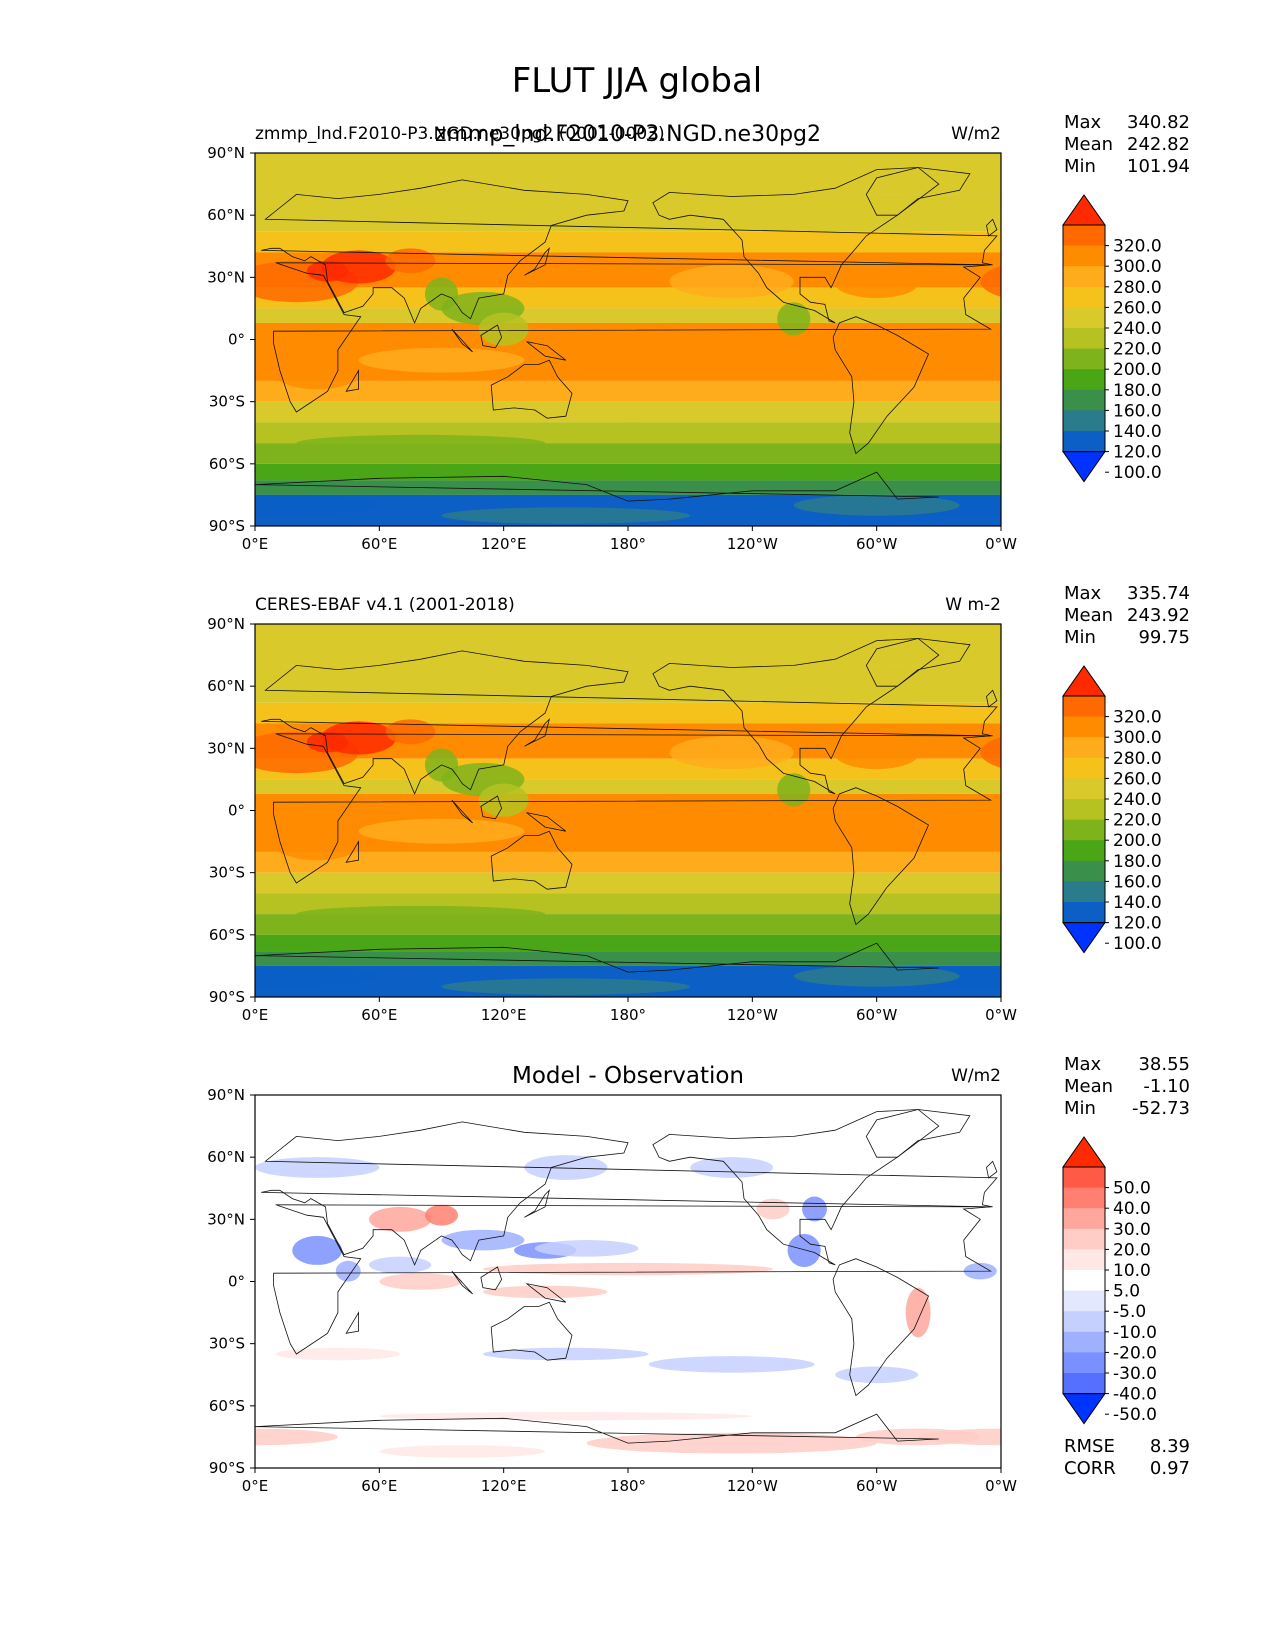  Describe the element at coordinates (1084, 938) in the screenshot. I see `colorbar-extend-bottom` at that location.